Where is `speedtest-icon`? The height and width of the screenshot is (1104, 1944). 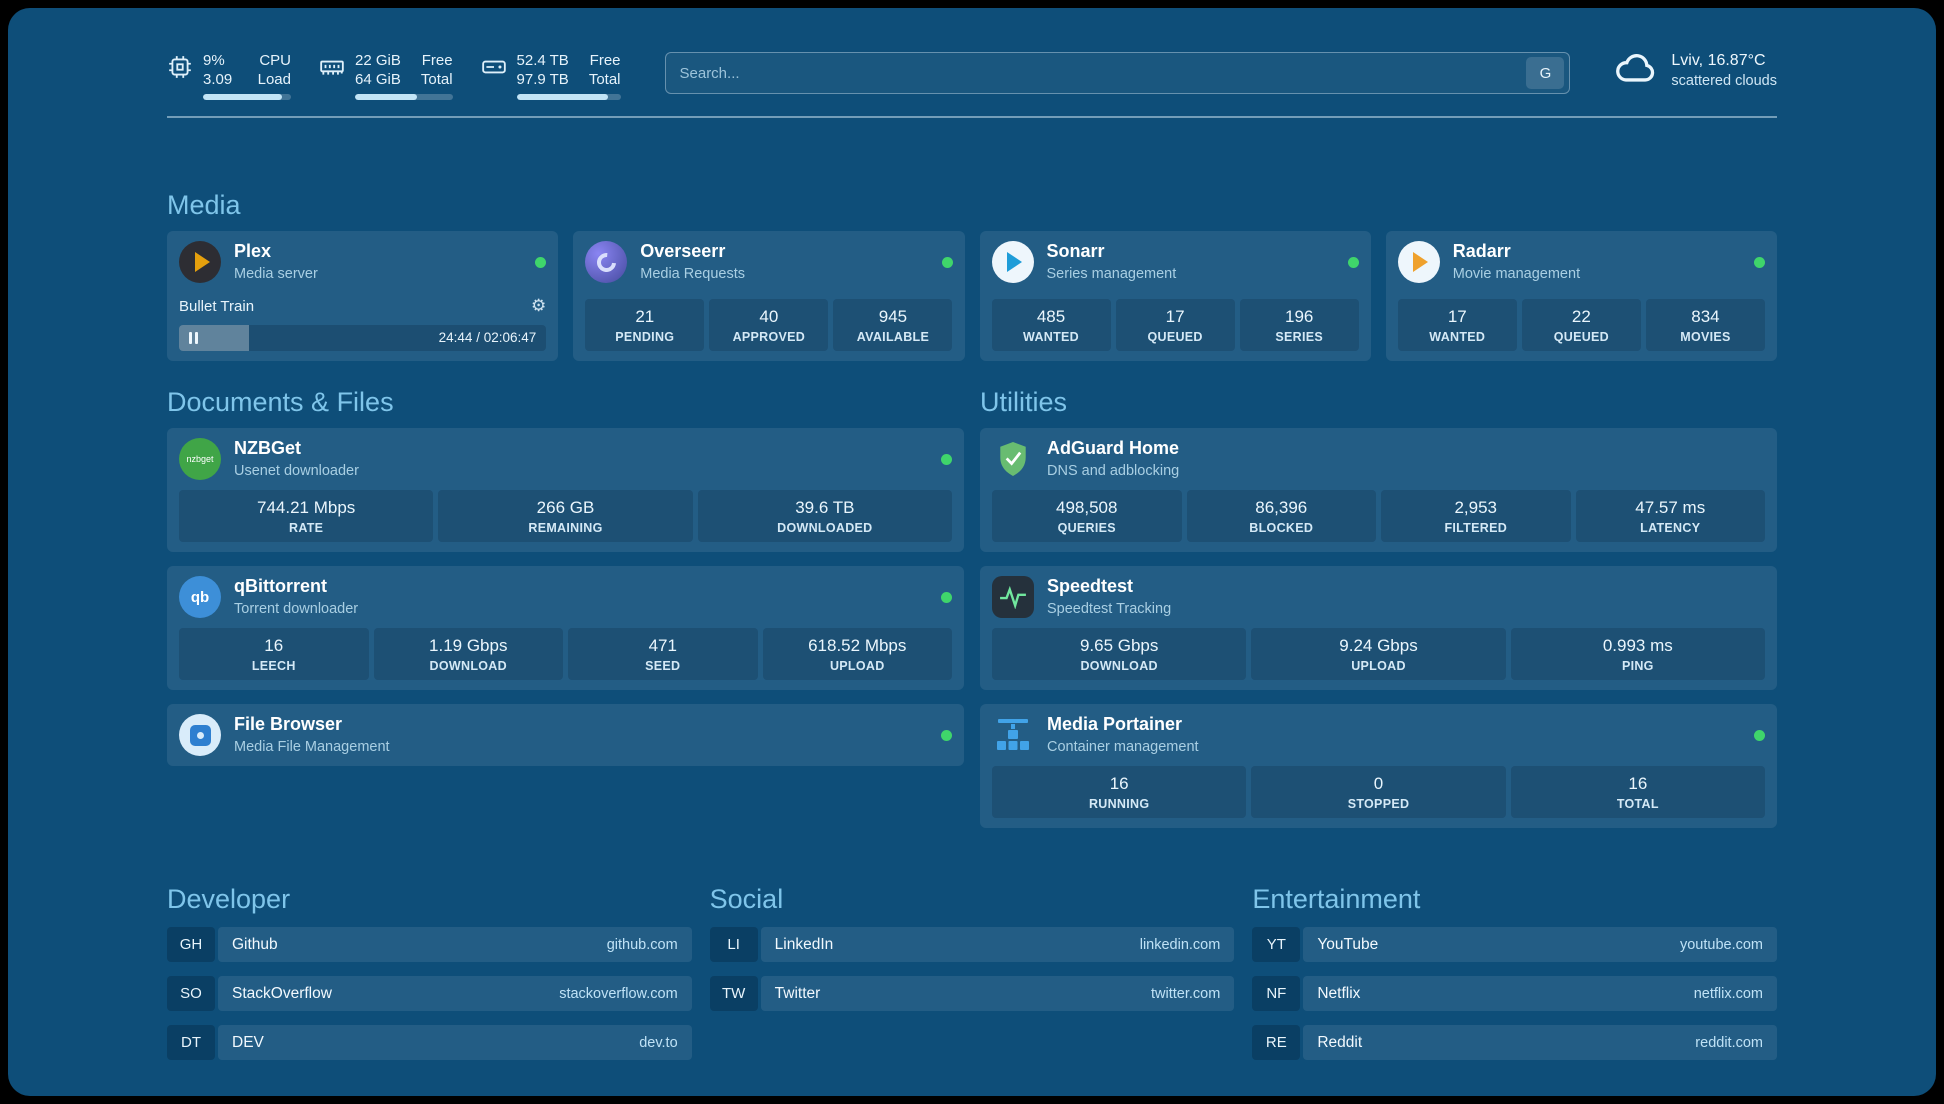 speedtest-icon is located at coordinates (1013, 597).